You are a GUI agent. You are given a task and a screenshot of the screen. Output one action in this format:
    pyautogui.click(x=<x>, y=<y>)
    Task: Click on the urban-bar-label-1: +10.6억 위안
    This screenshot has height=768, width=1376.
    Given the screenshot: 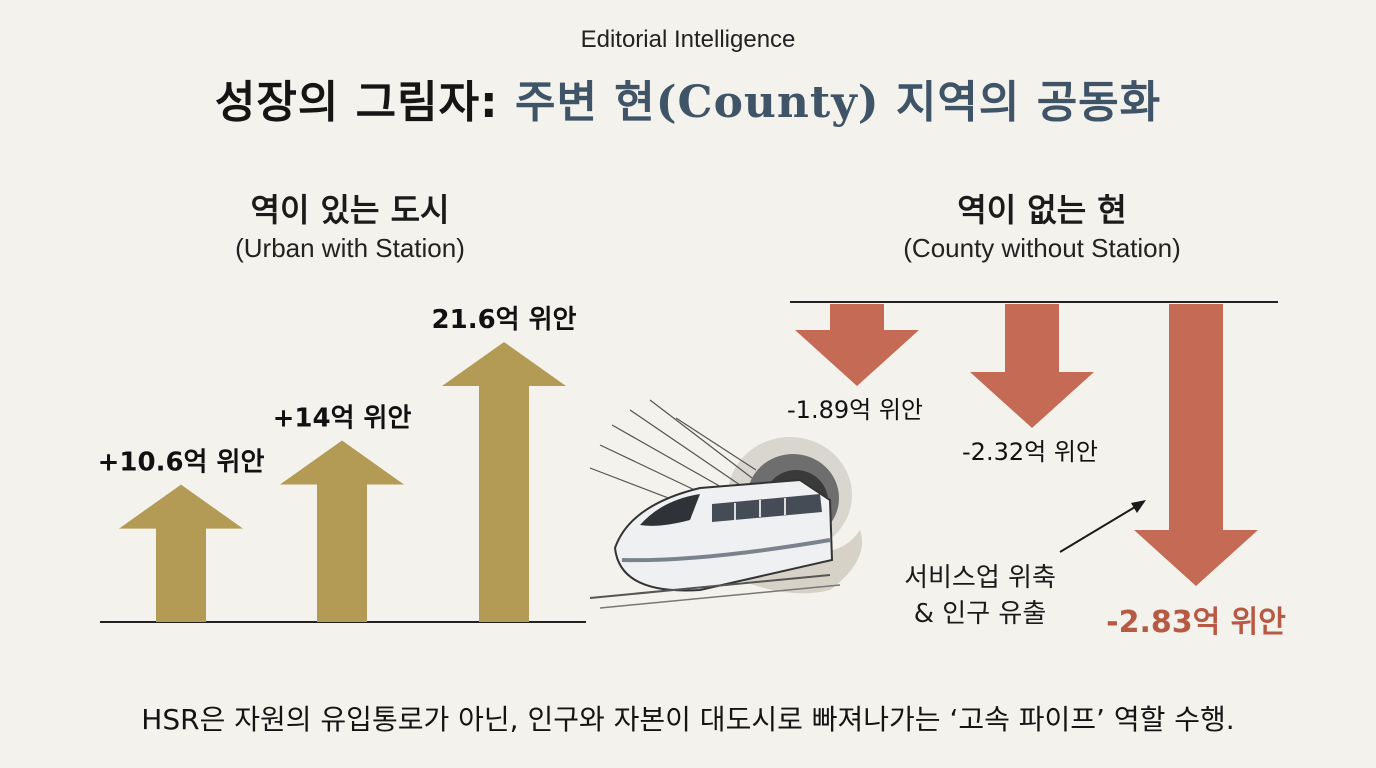 What is the action you would take?
    pyautogui.click(x=181, y=463)
    